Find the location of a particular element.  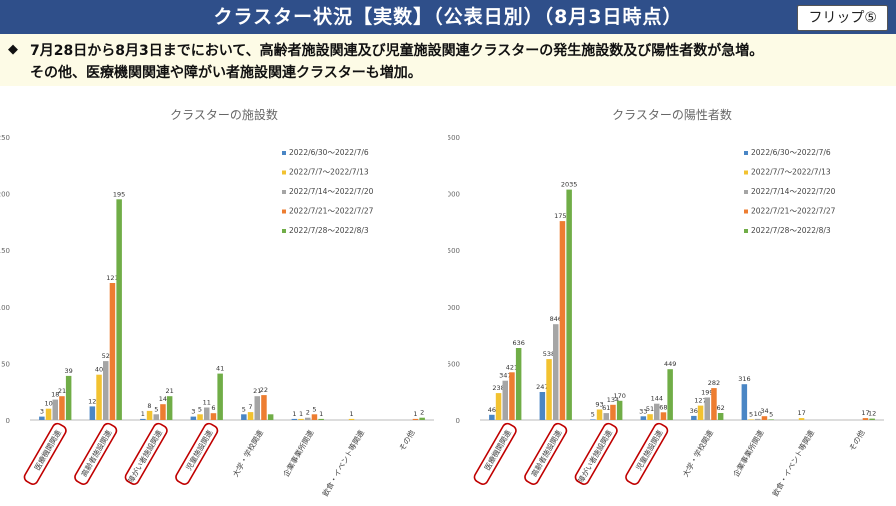

category-label: 高齢者施設関連 is located at coordinates (546, 453).